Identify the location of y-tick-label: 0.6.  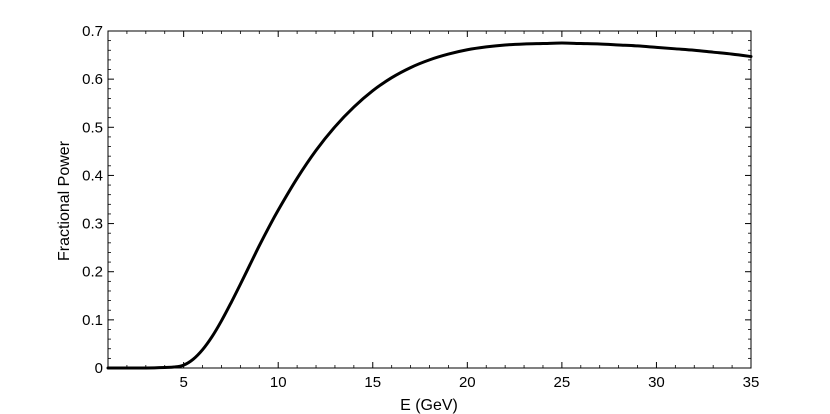
(92, 79).